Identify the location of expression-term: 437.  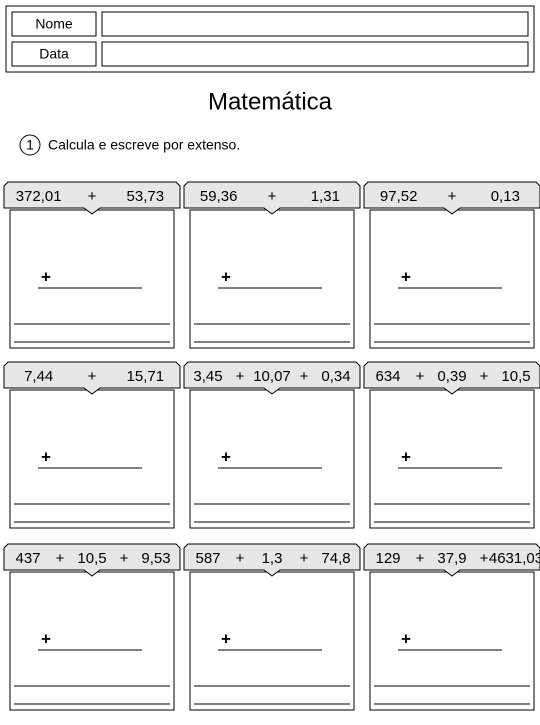
(27, 558).